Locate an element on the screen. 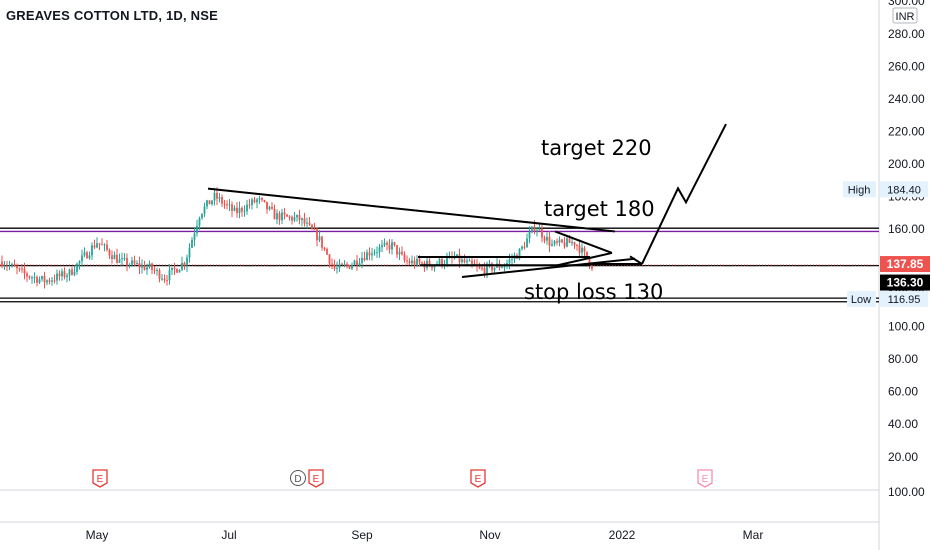  low-label: Low is located at coordinates (861, 299).